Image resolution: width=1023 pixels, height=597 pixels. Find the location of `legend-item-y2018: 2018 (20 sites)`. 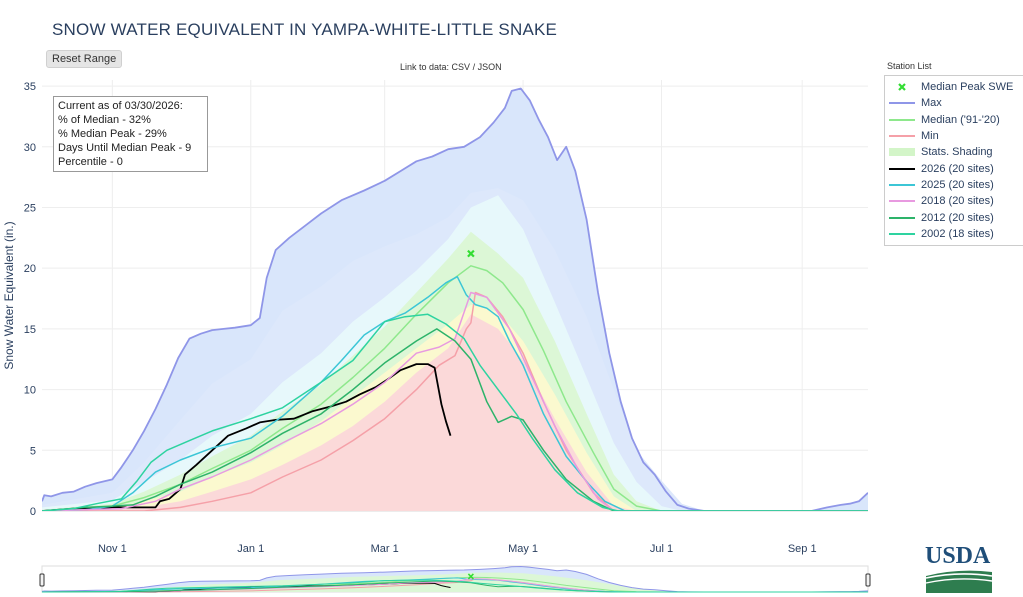

legend-item-y2018: 2018 (20 sites) is located at coordinates (956, 201).